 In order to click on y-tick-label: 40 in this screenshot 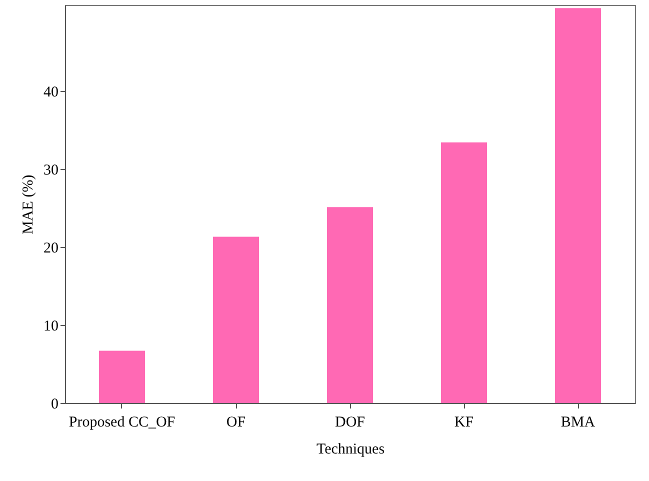, I will do `click(51, 92)`.